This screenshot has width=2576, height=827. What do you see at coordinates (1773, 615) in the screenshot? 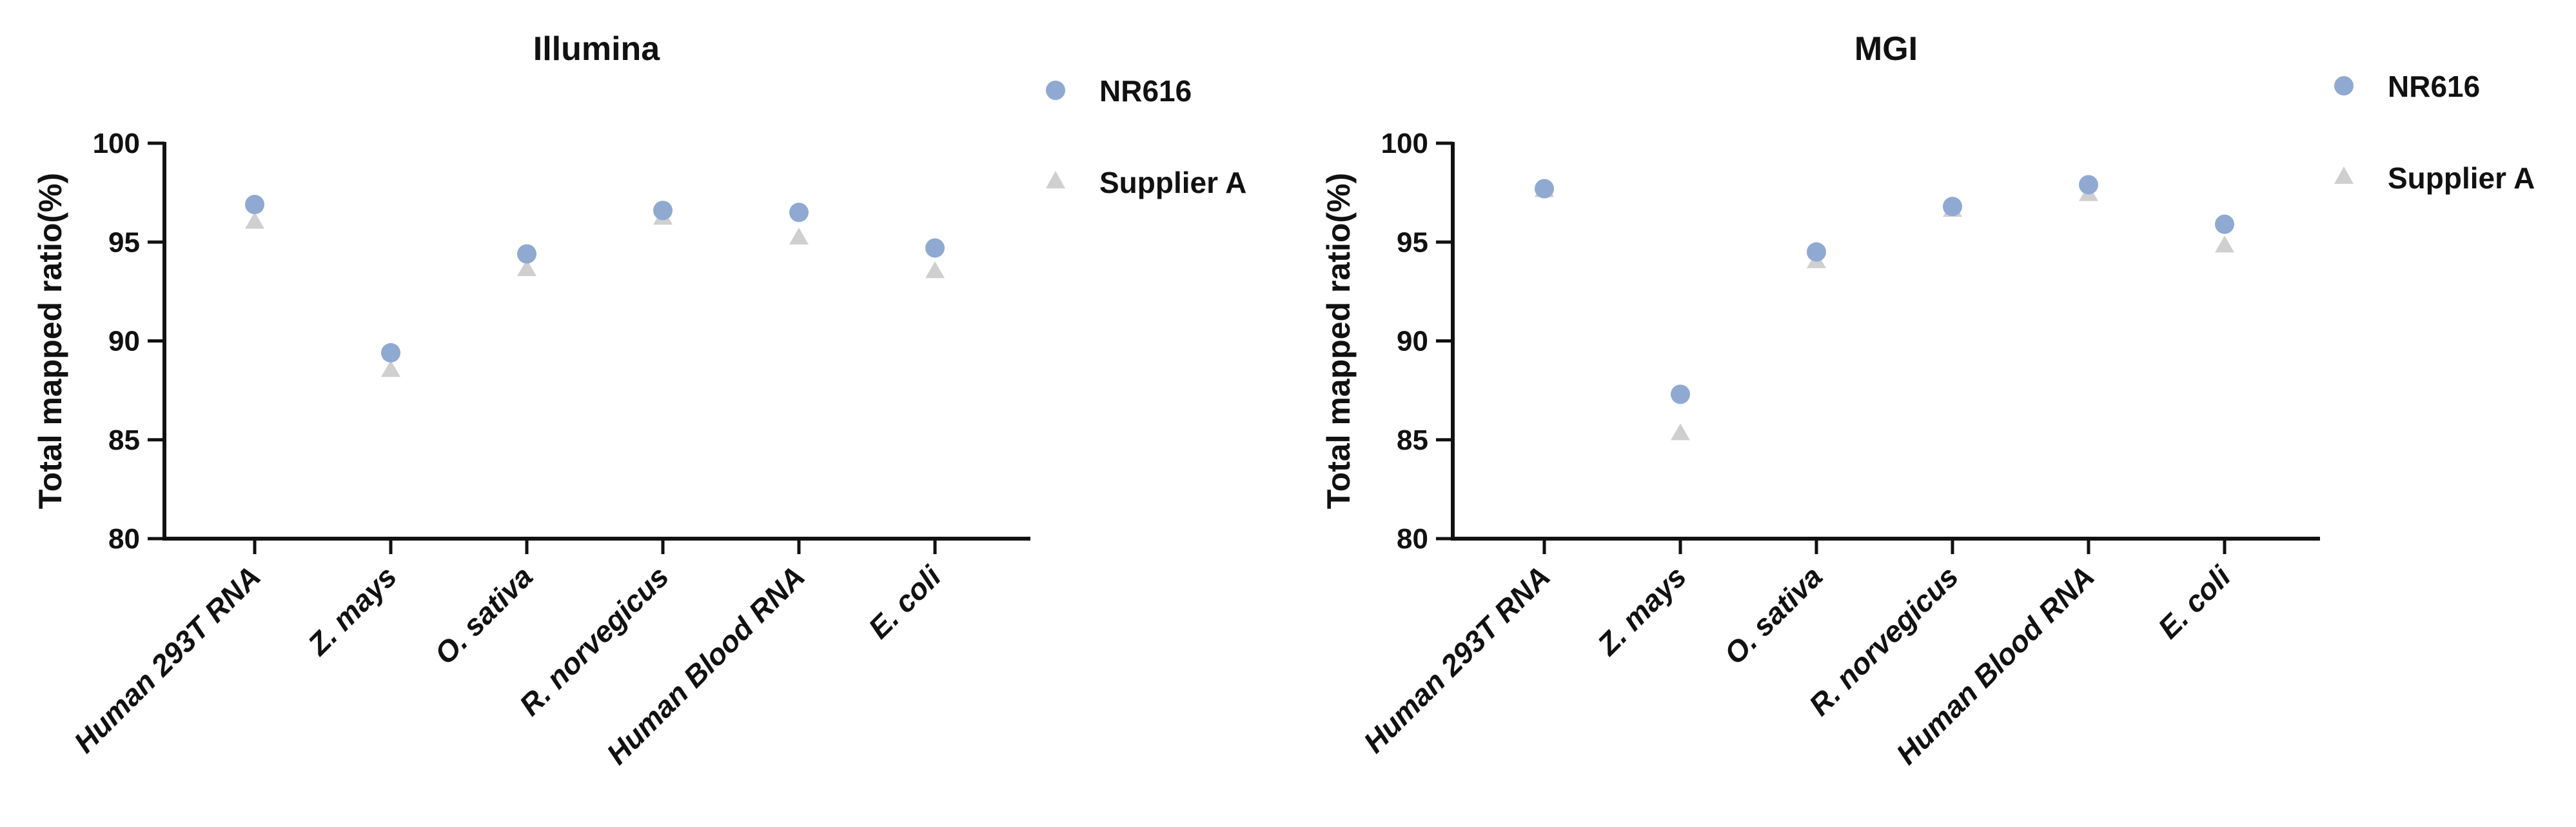
I see `panel-2-x-tick-label: O. sativa` at bounding box center [1773, 615].